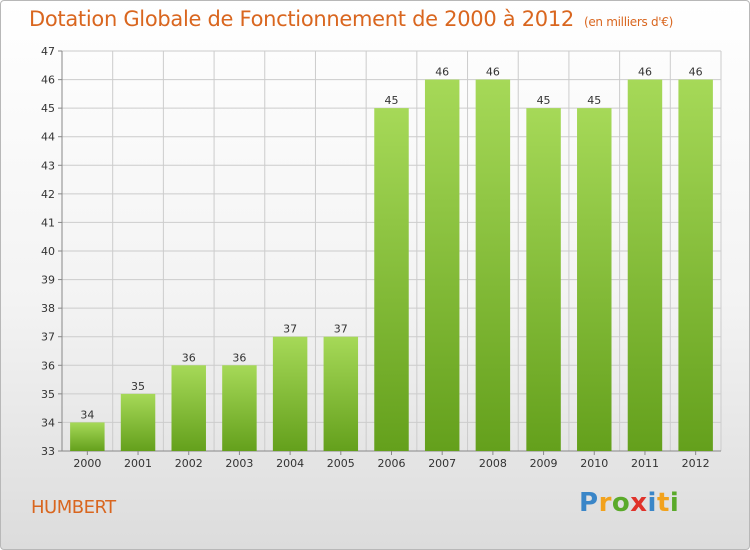  I want to click on x-tick-label: 2010, so click(594, 463).